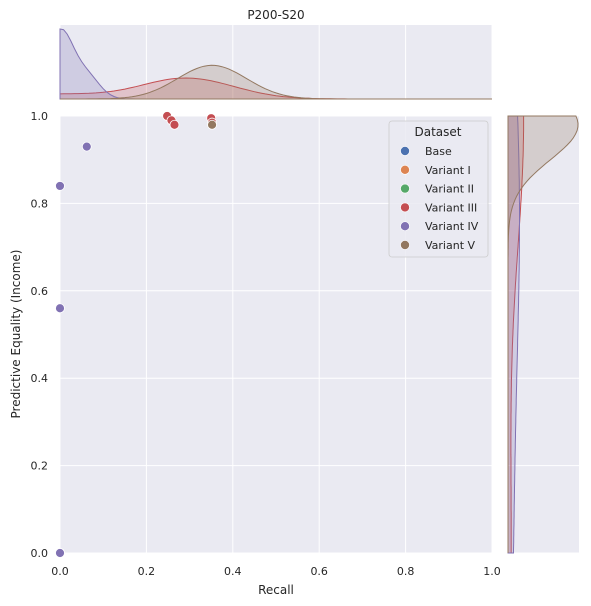  I want to click on y-tick-label: 0.0, so click(40, 553).